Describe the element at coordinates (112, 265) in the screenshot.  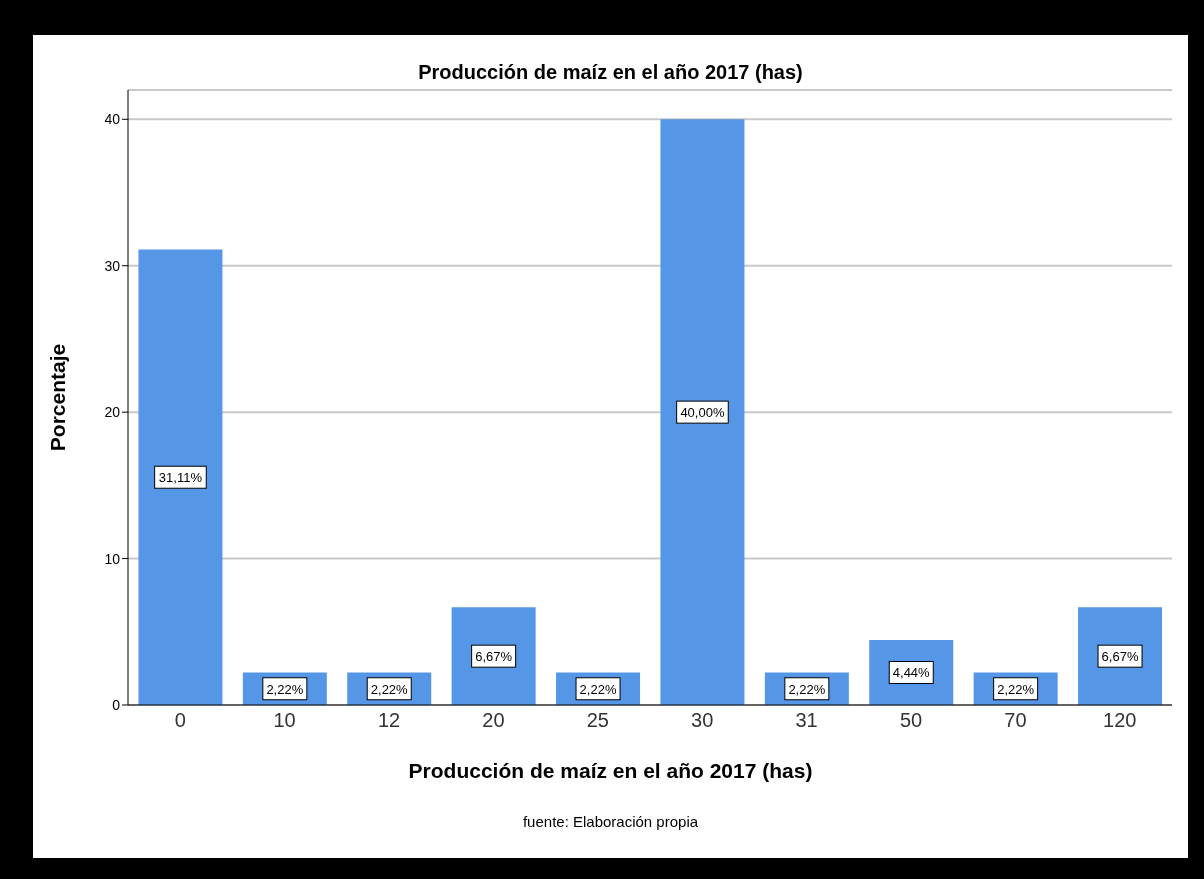
I see `y-tick-label: 30` at that location.